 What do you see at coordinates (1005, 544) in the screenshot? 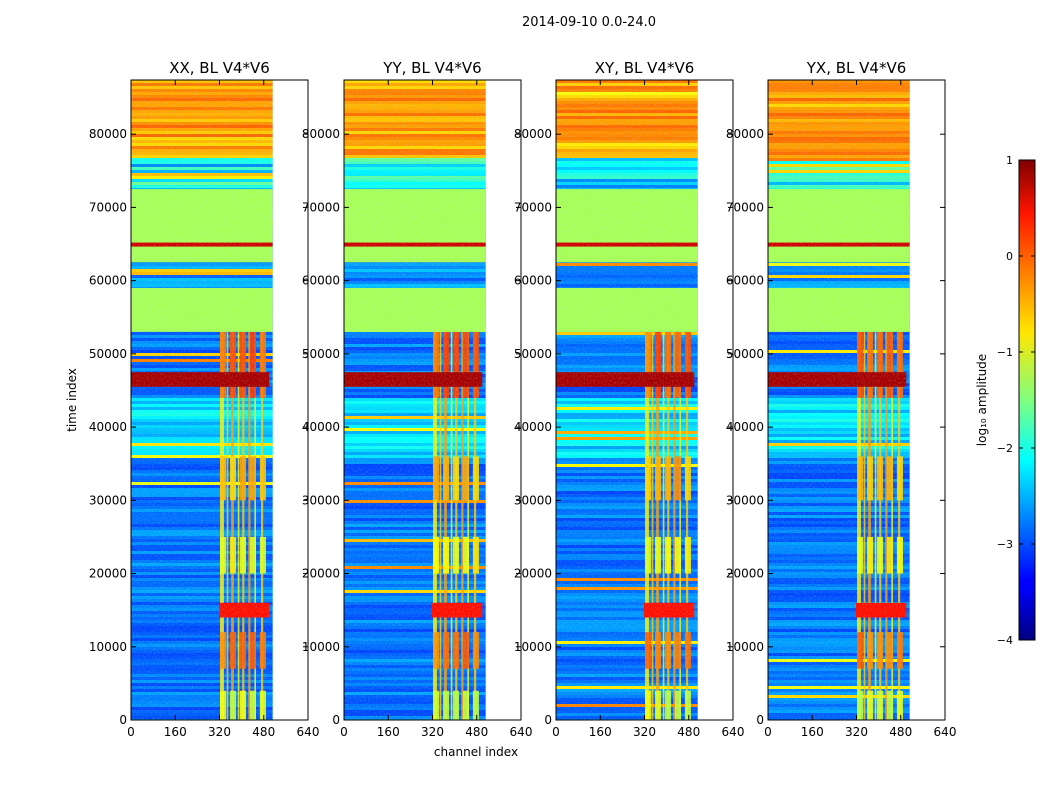
I see `colorbar-tick-label: −3` at bounding box center [1005, 544].